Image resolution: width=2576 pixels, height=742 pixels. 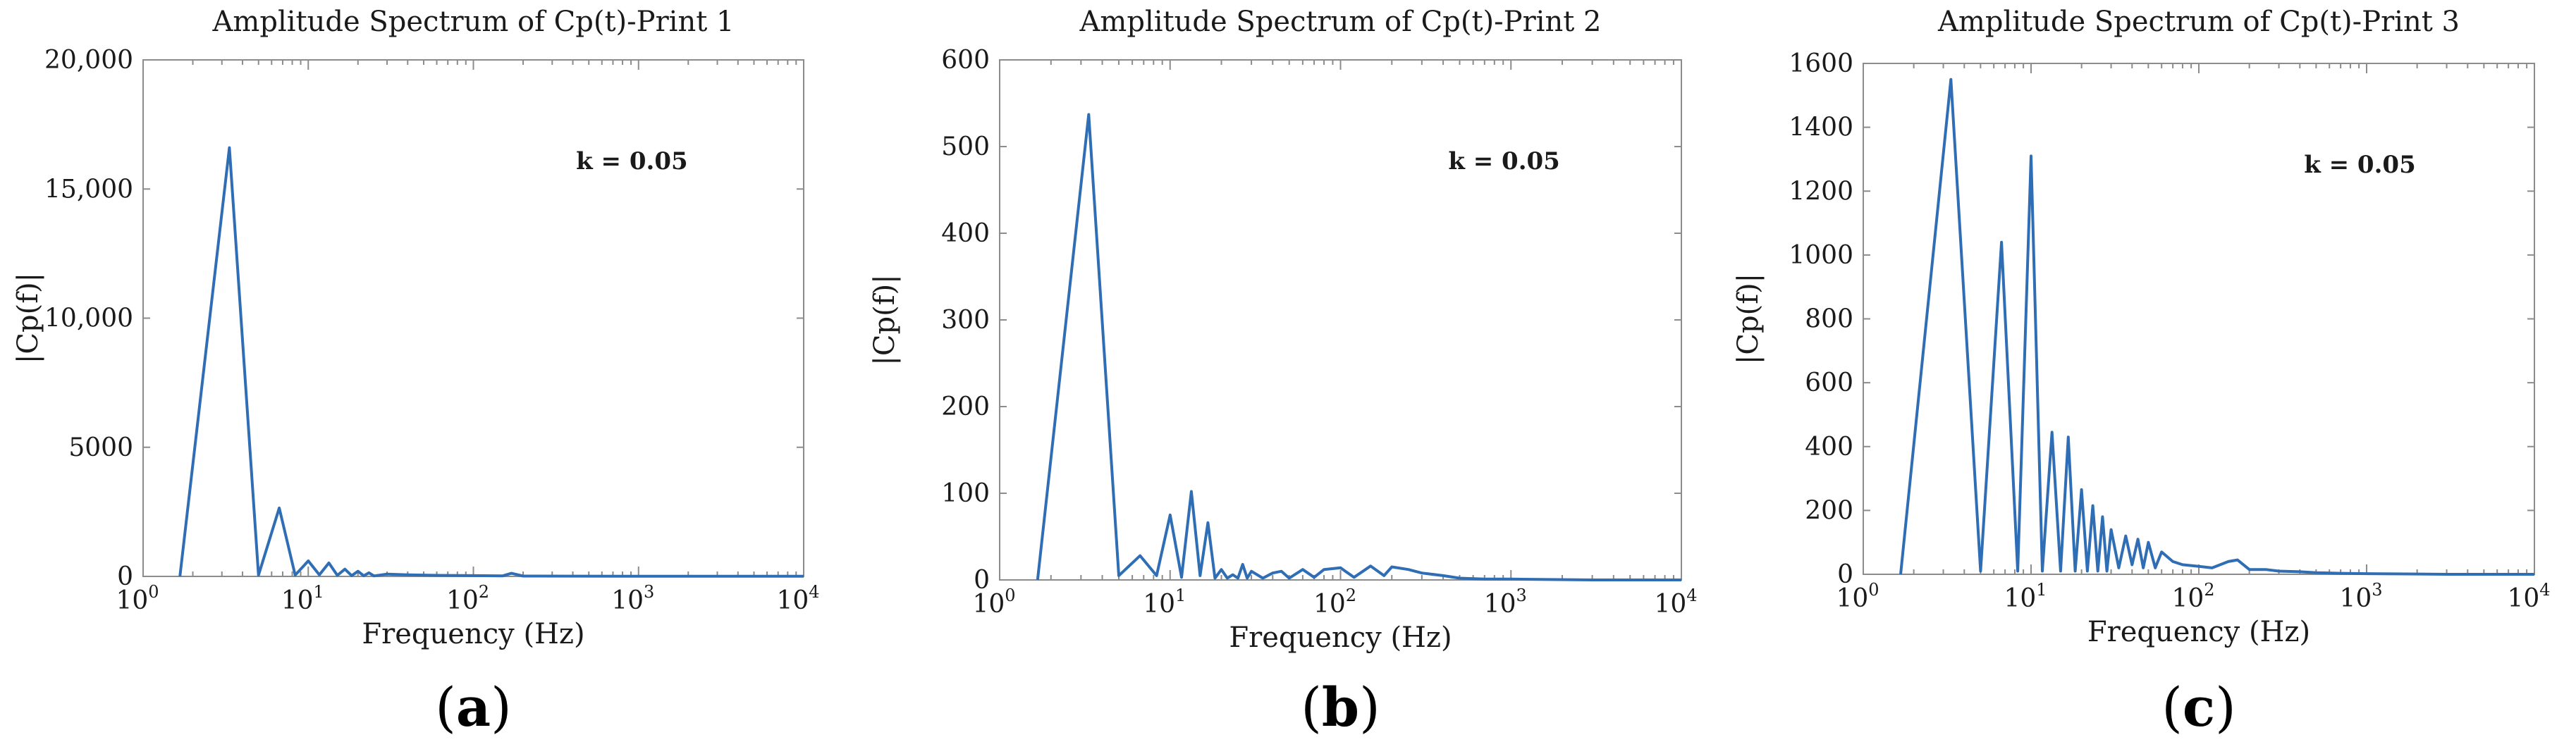 What do you see at coordinates (100, 447) in the screenshot?
I see `y-tick-label: 5000` at bounding box center [100, 447].